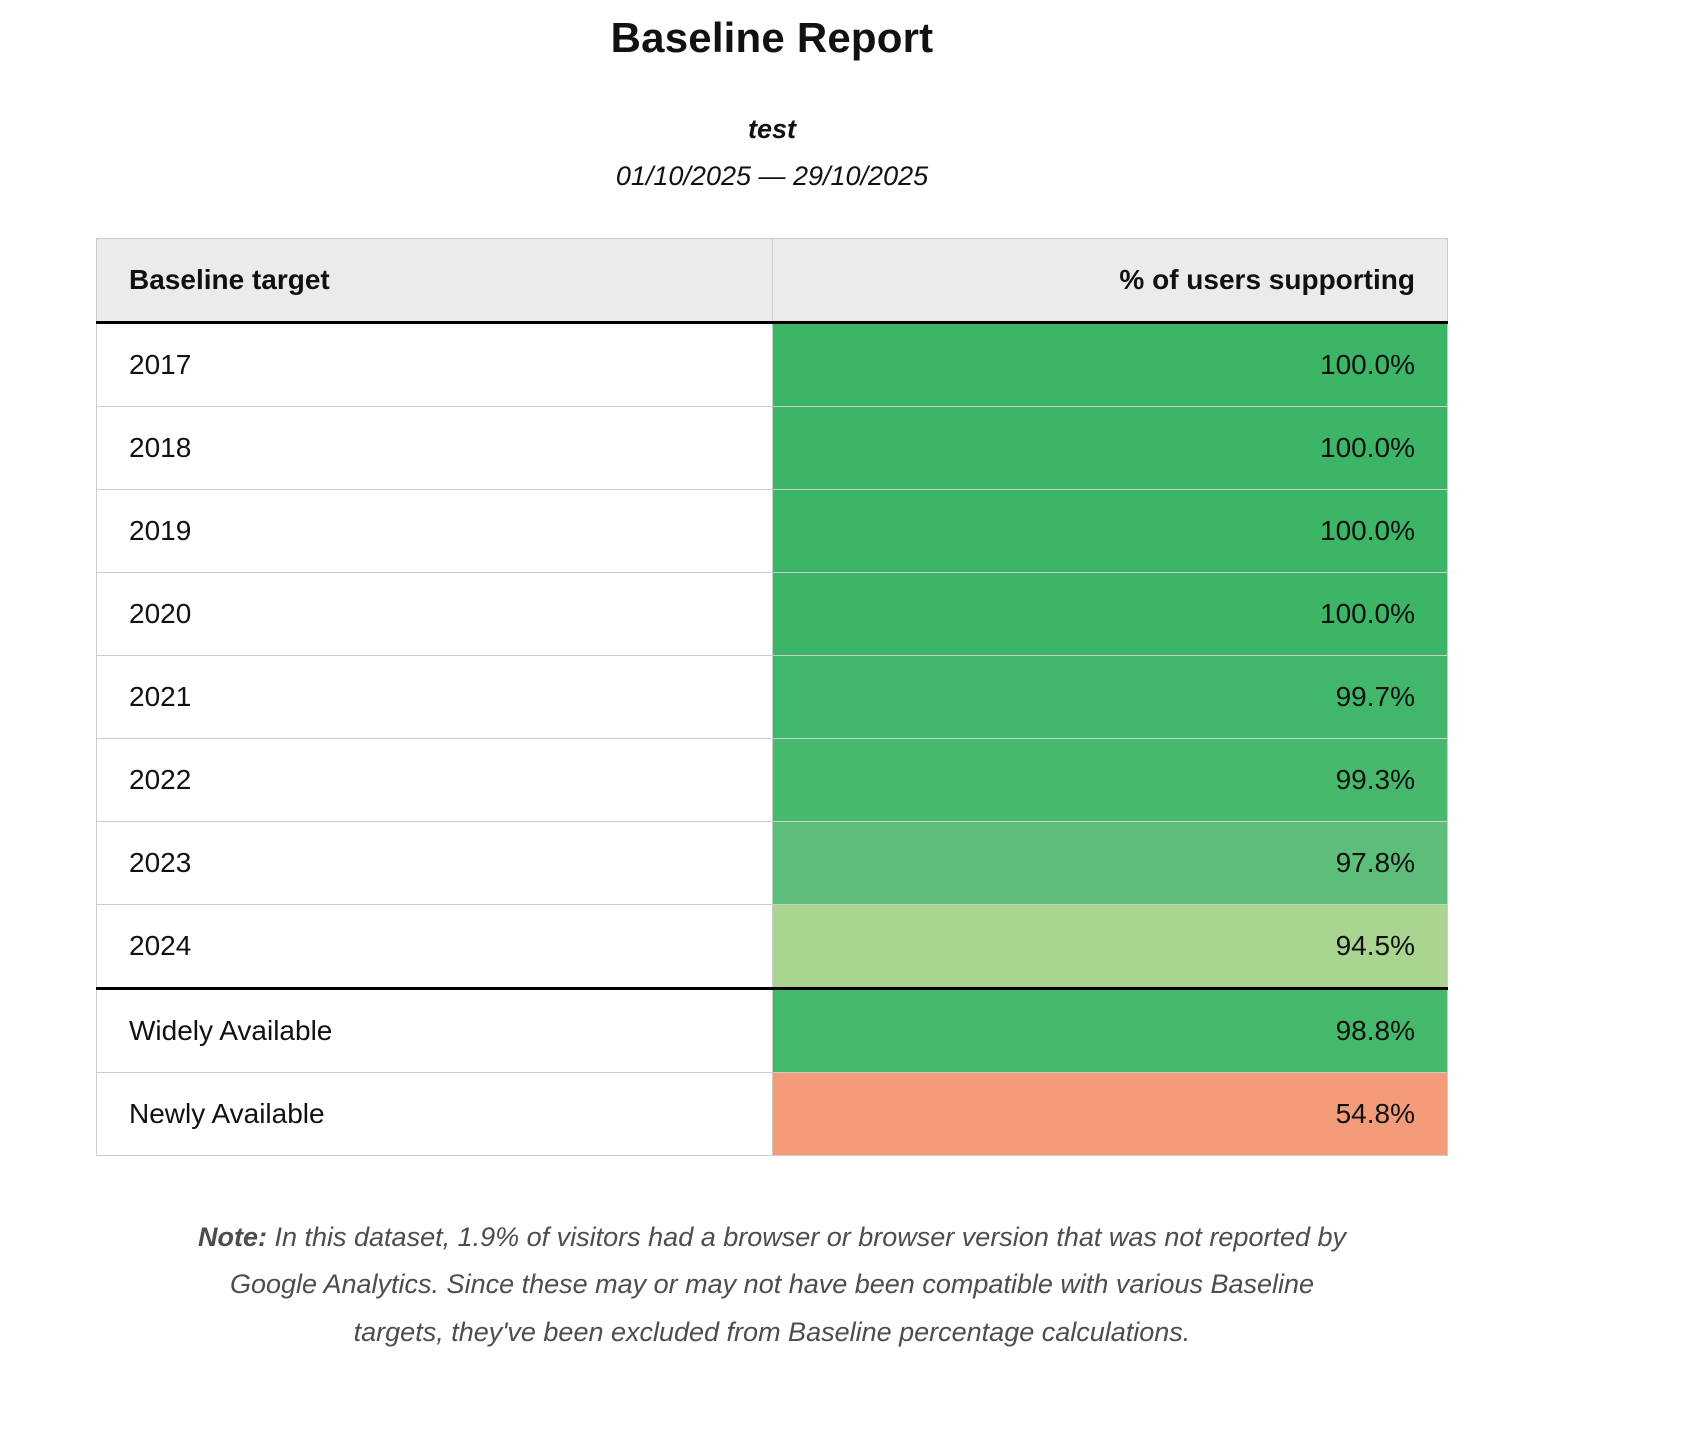 The height and width of the screenshot is (1448, 1696). What do you see at coordinates (1109, 780) in the screenshot?
I see `percent-supporting-cell: 99.3%` at bounding box center [1109, 780].